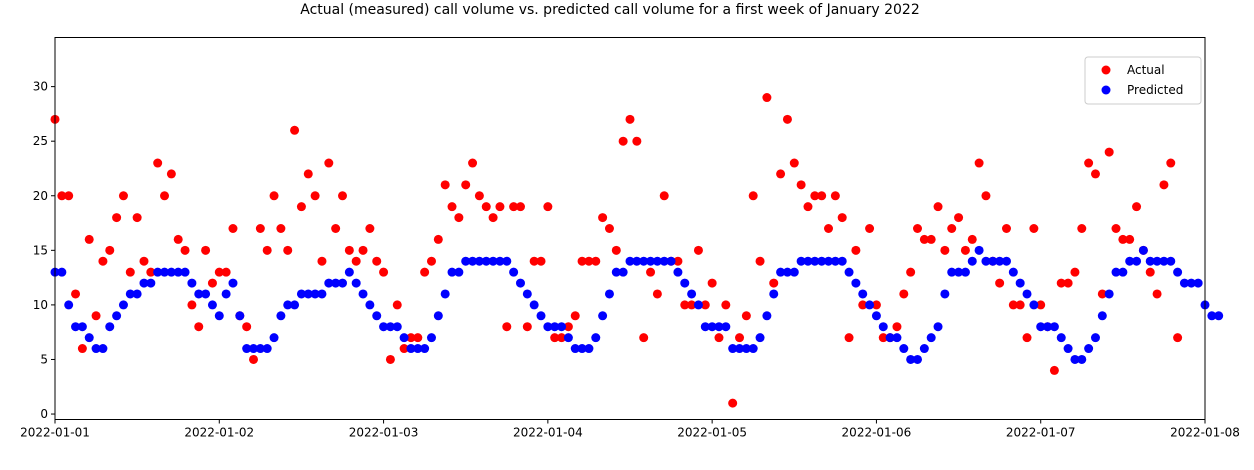 The image size is (1254, 470). Describe the element at coordinates (40, 196) in the screenshot. I see `y-tick-label: 20` at that location.